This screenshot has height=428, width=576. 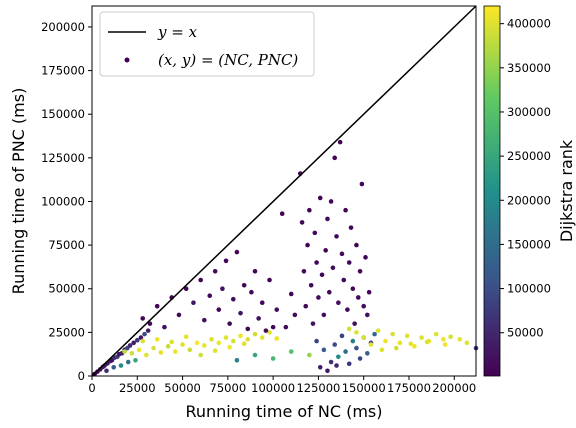 I want to click on x-tick-label: 0, so click(x=91, y=388).